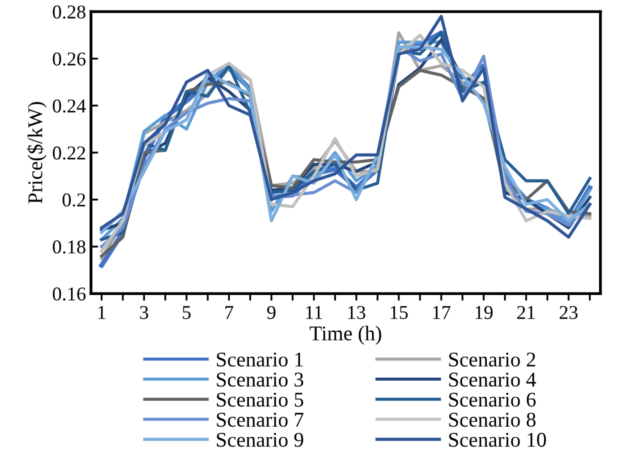  Describe the element at coordinates (441, 312) in the screenshot. I see `x-tick-label: 17` at that location.